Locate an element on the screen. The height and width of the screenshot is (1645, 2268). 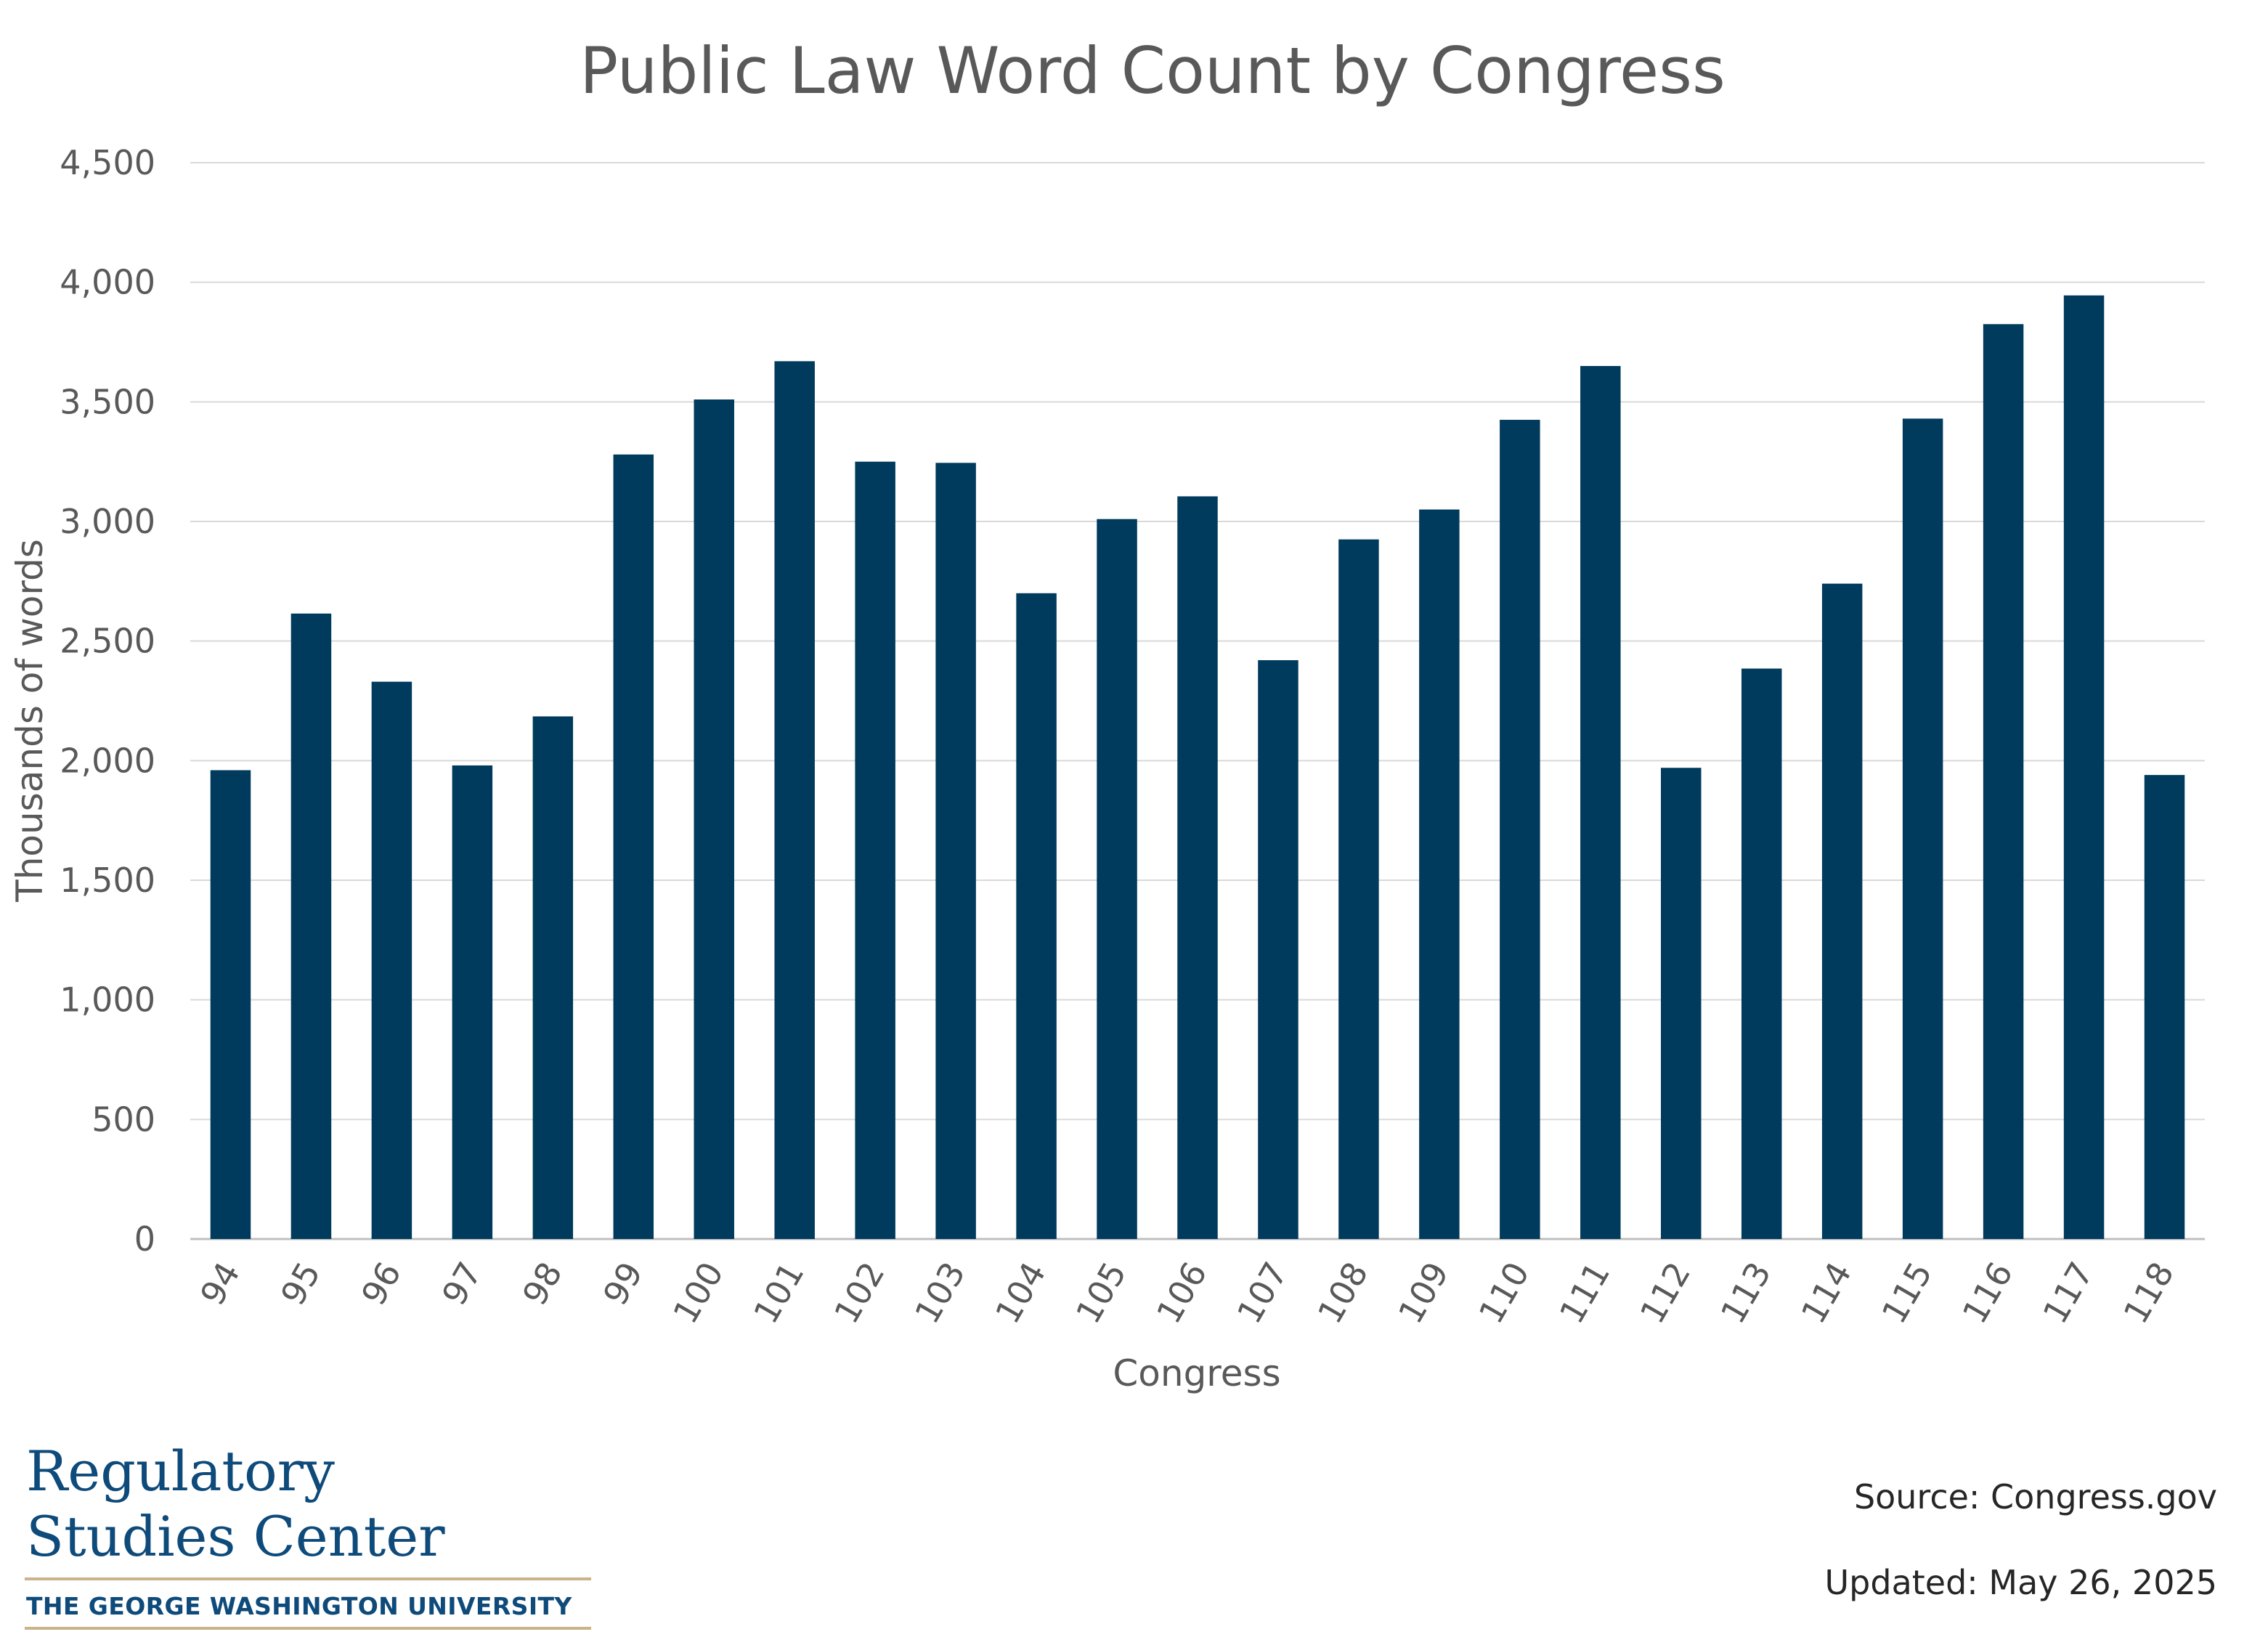
x-tick-label: 112 is located at coordinates (1666, 1293).